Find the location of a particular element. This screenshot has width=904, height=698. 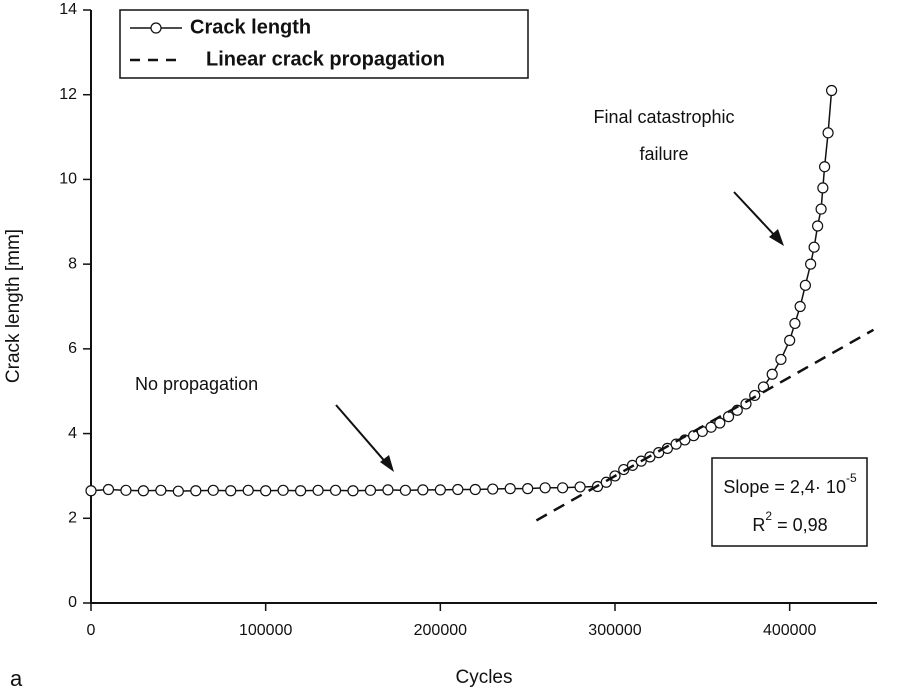

x-tick-label: 200000 is located at coordinates (440, 630).